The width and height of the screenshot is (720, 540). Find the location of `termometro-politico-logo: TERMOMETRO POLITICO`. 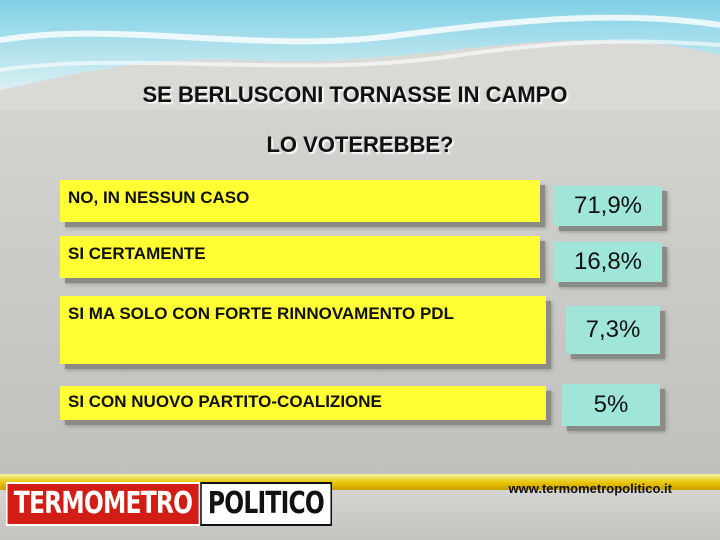

termometro-politico-logo: TERMOMETRO POLITICO is located at coordinates (169, 504).